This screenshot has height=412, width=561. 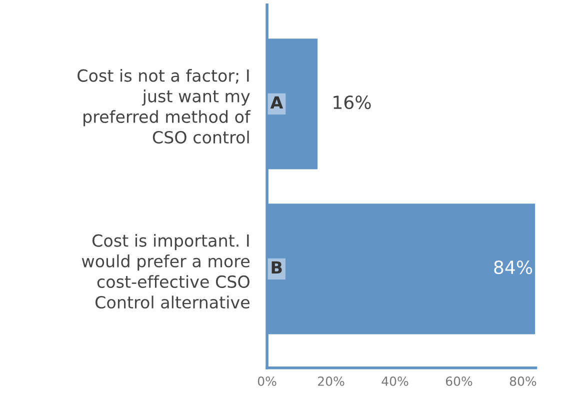 What do you see at coordinates (395, 381) in the screenshot?
I see `x-tick-label: 40%` at bounding box center [395, 381].